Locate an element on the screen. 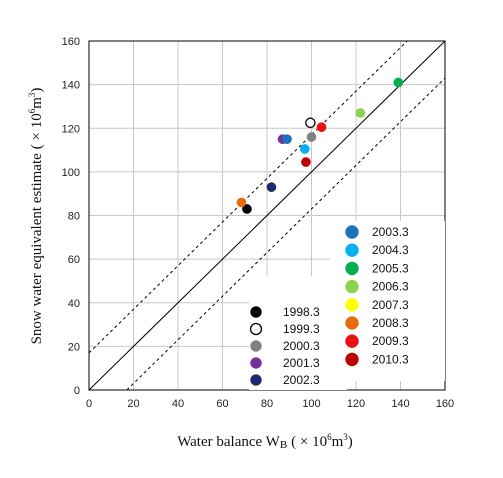  x-tick-labels: 0 20 40 60 80 100 120 140 160 is located at coordinates (270, 404).